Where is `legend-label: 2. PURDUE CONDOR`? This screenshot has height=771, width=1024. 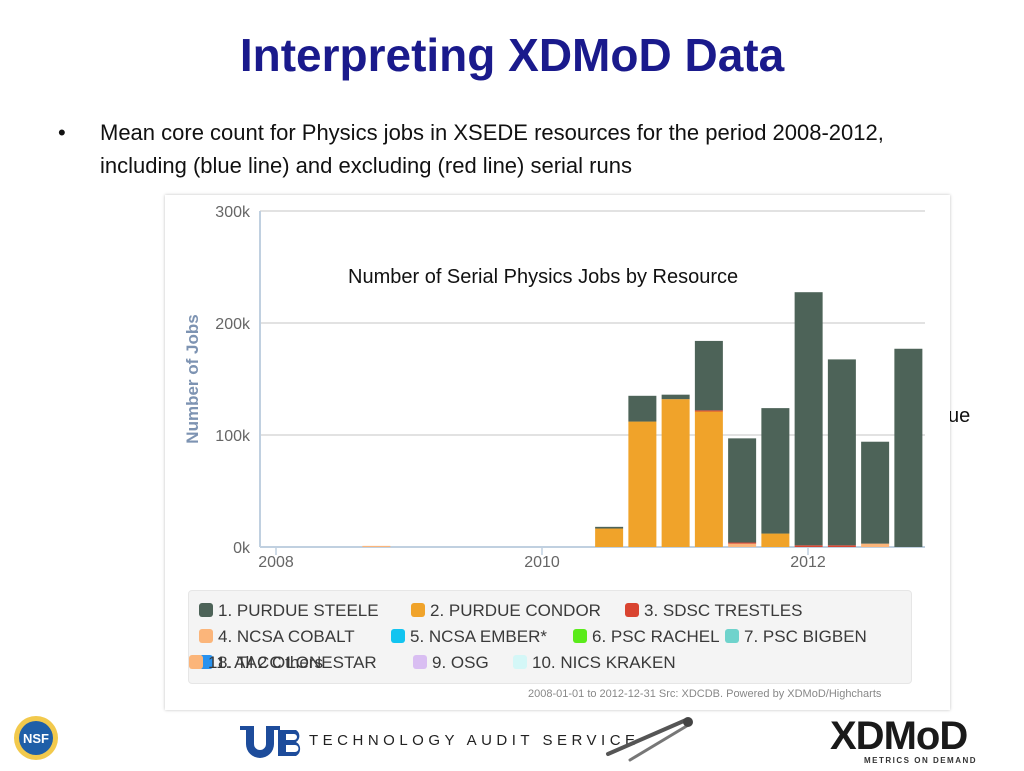
legend-label: 2. PURDUE CONDOR is located at coordinates (515, 610).